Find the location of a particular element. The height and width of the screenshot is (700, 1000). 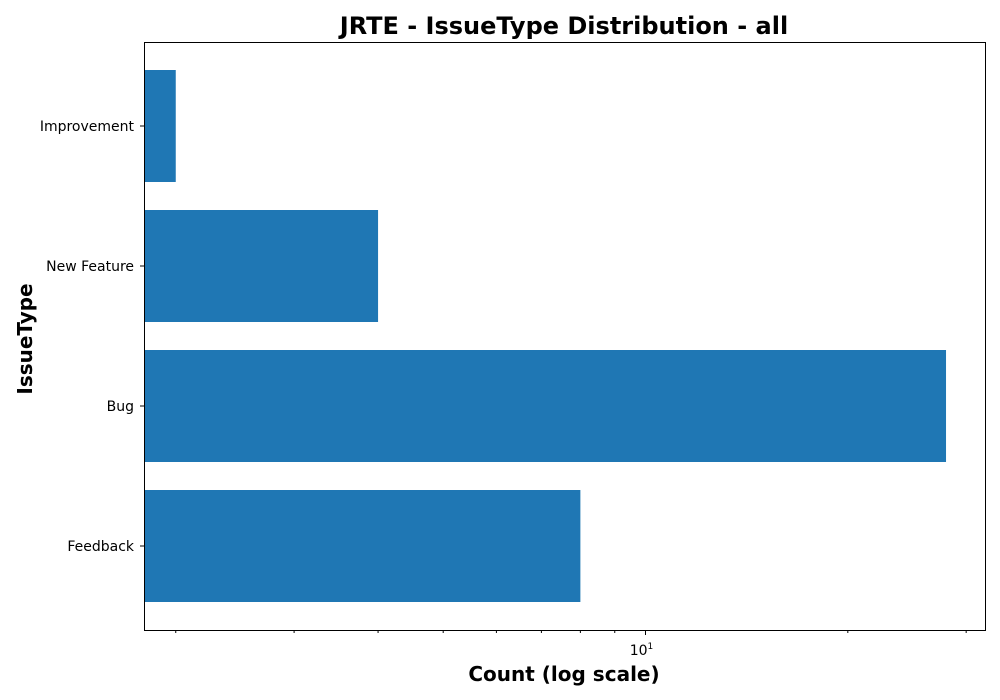

y-tick-label: Bug is located at coordinates (120, 407).